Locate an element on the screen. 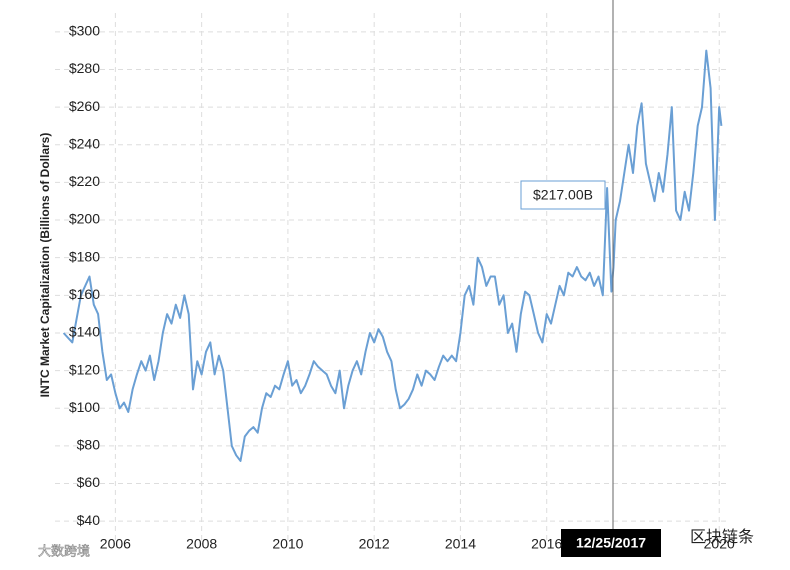 The image size is (790, 570). x-tick-label: 2010 is located at coordinates (287, 544).